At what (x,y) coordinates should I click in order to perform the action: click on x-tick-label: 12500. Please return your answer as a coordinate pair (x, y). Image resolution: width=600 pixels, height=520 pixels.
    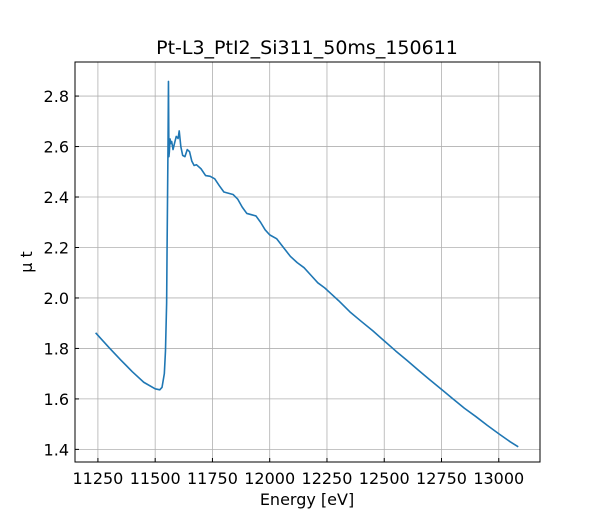
    Looking at the image, I should click on (384, 478).